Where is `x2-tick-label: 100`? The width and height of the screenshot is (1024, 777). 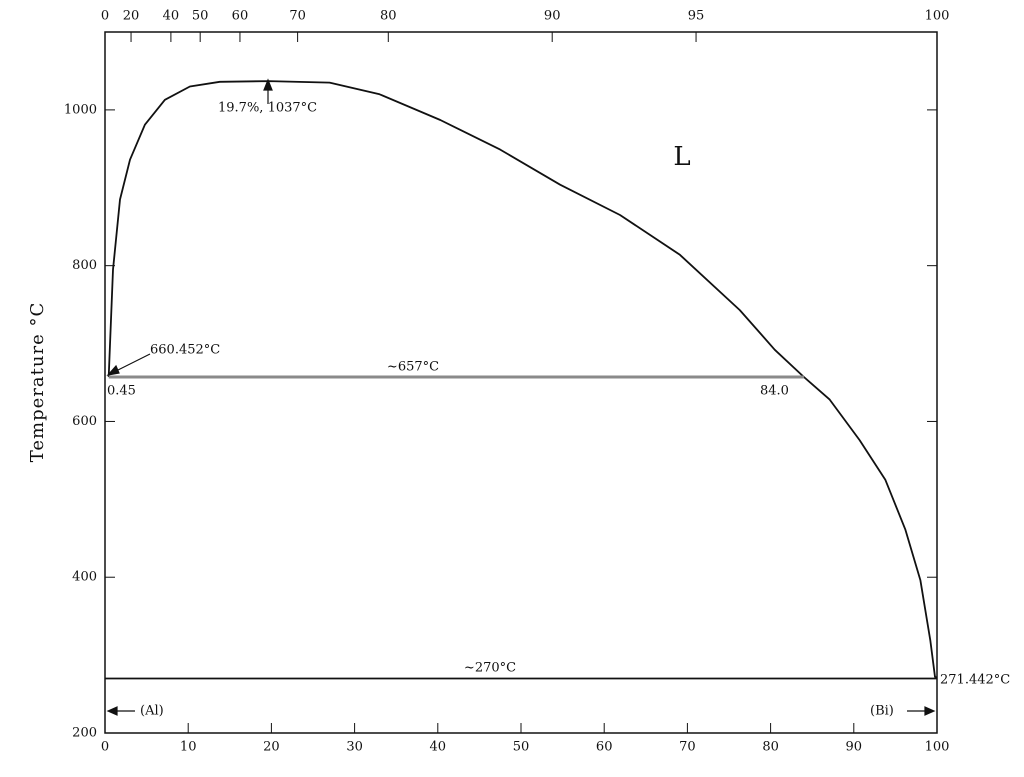
x2-tick-label: 100 is located at coordinates (937, 16).